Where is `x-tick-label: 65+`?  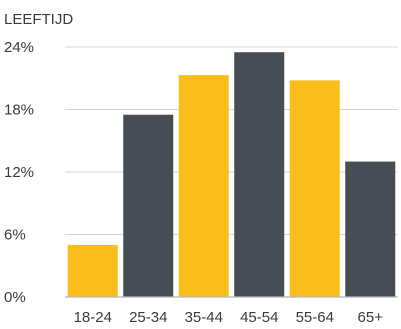 x-tick-label: 65+ is located at coordinates (371, 317).